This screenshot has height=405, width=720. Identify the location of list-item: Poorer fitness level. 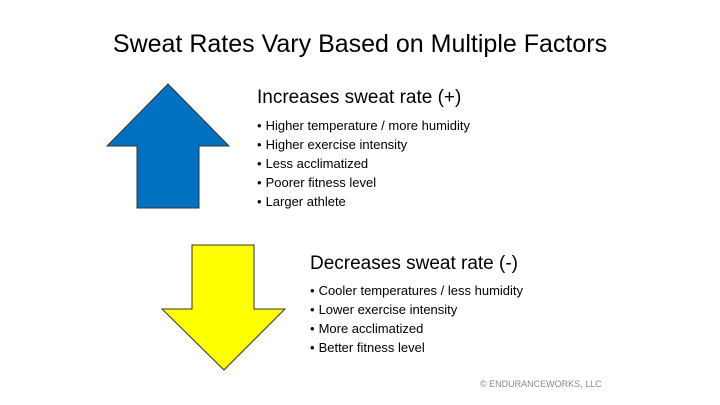
(363, 182).